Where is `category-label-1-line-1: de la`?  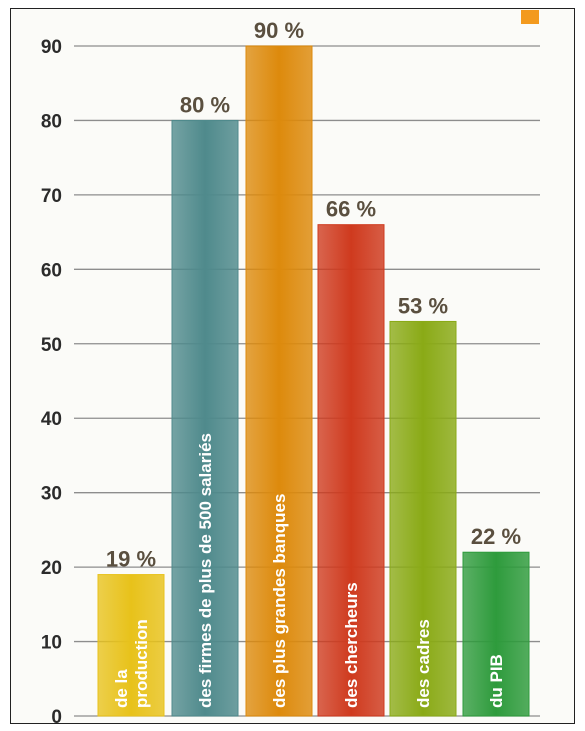 category-label-1-line-1: de la is located at coordinates (121, 688).